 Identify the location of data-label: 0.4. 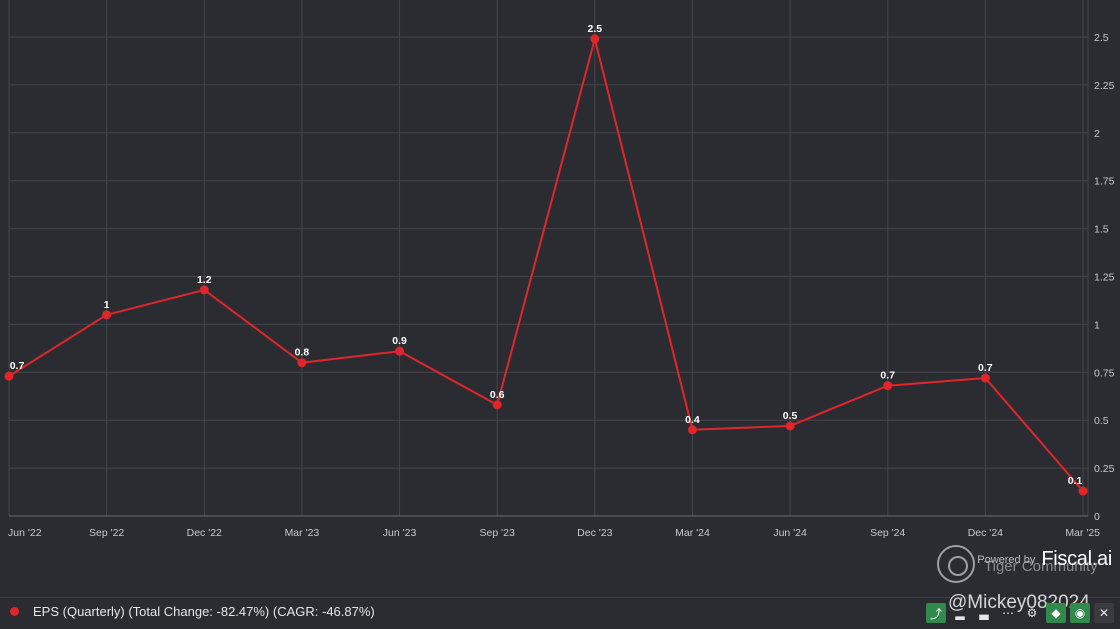
(692, 420).